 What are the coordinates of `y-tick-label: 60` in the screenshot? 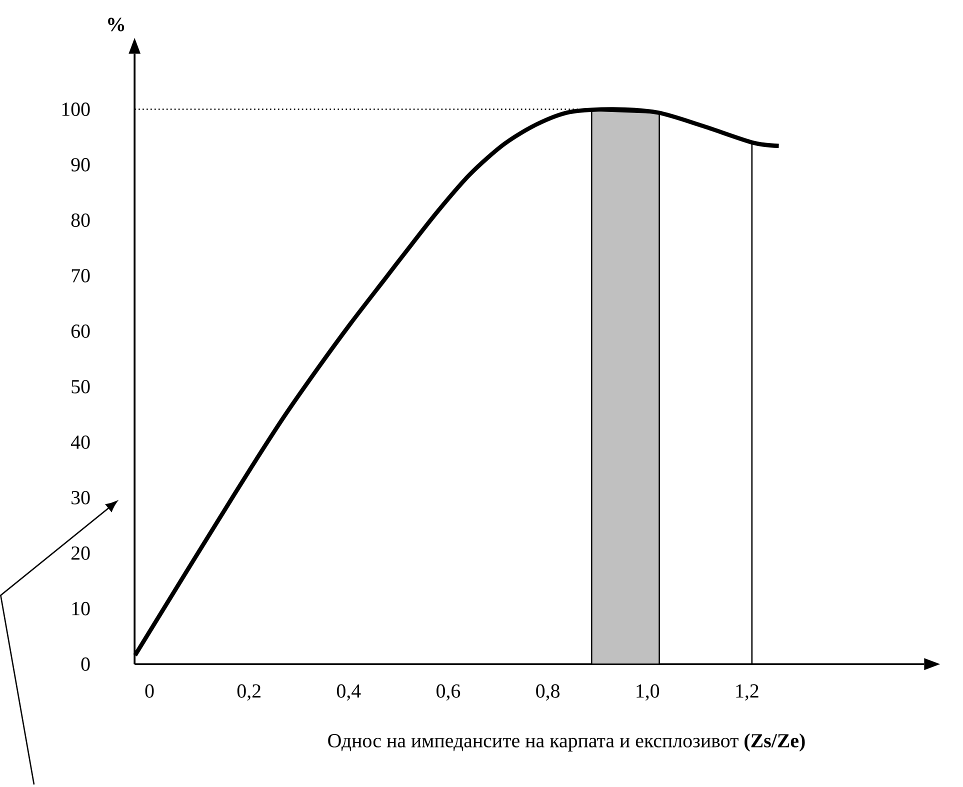 It's located at (80, 331).